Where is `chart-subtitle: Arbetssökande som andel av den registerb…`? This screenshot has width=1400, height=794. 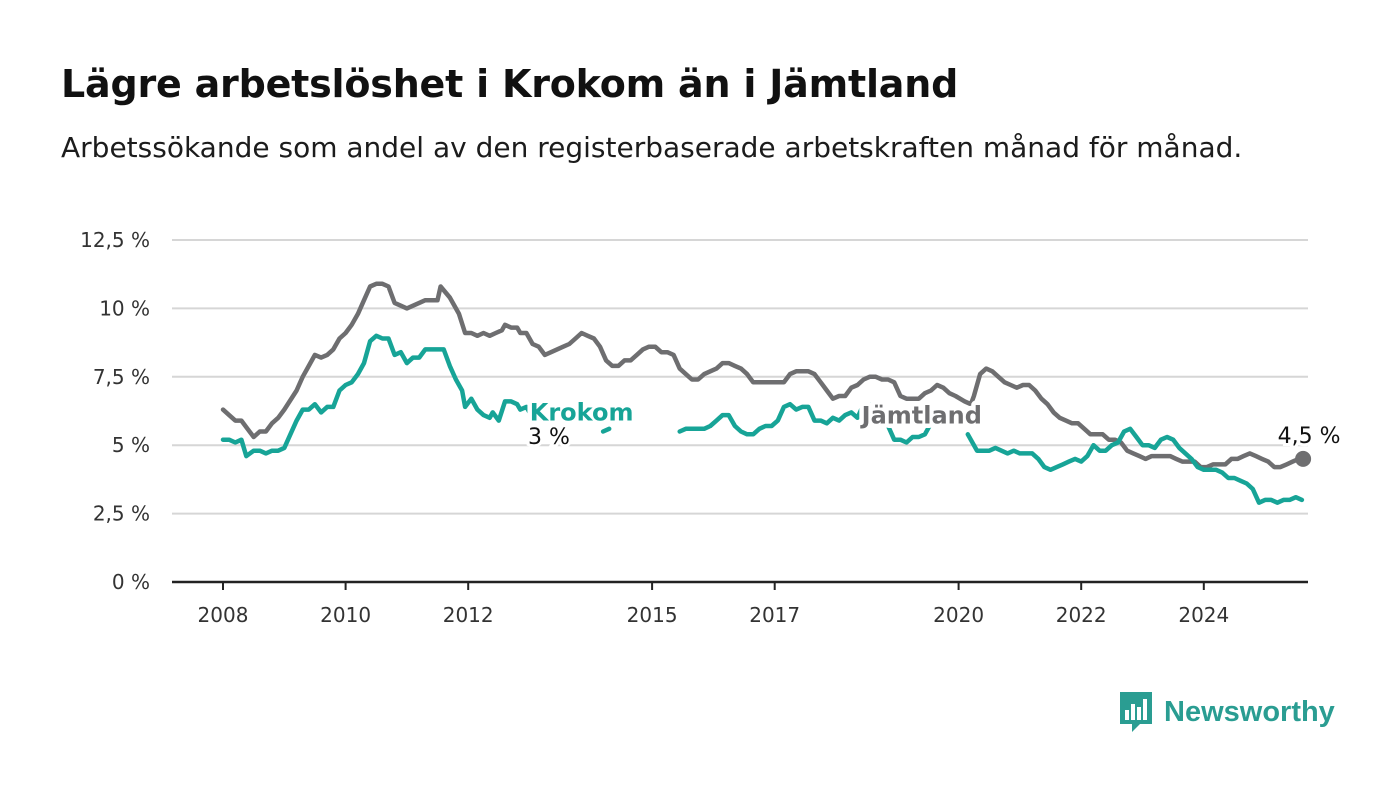
chart-subtitle: Arbetssökande som andel av den registerb… is located at coordinates (652, 147).